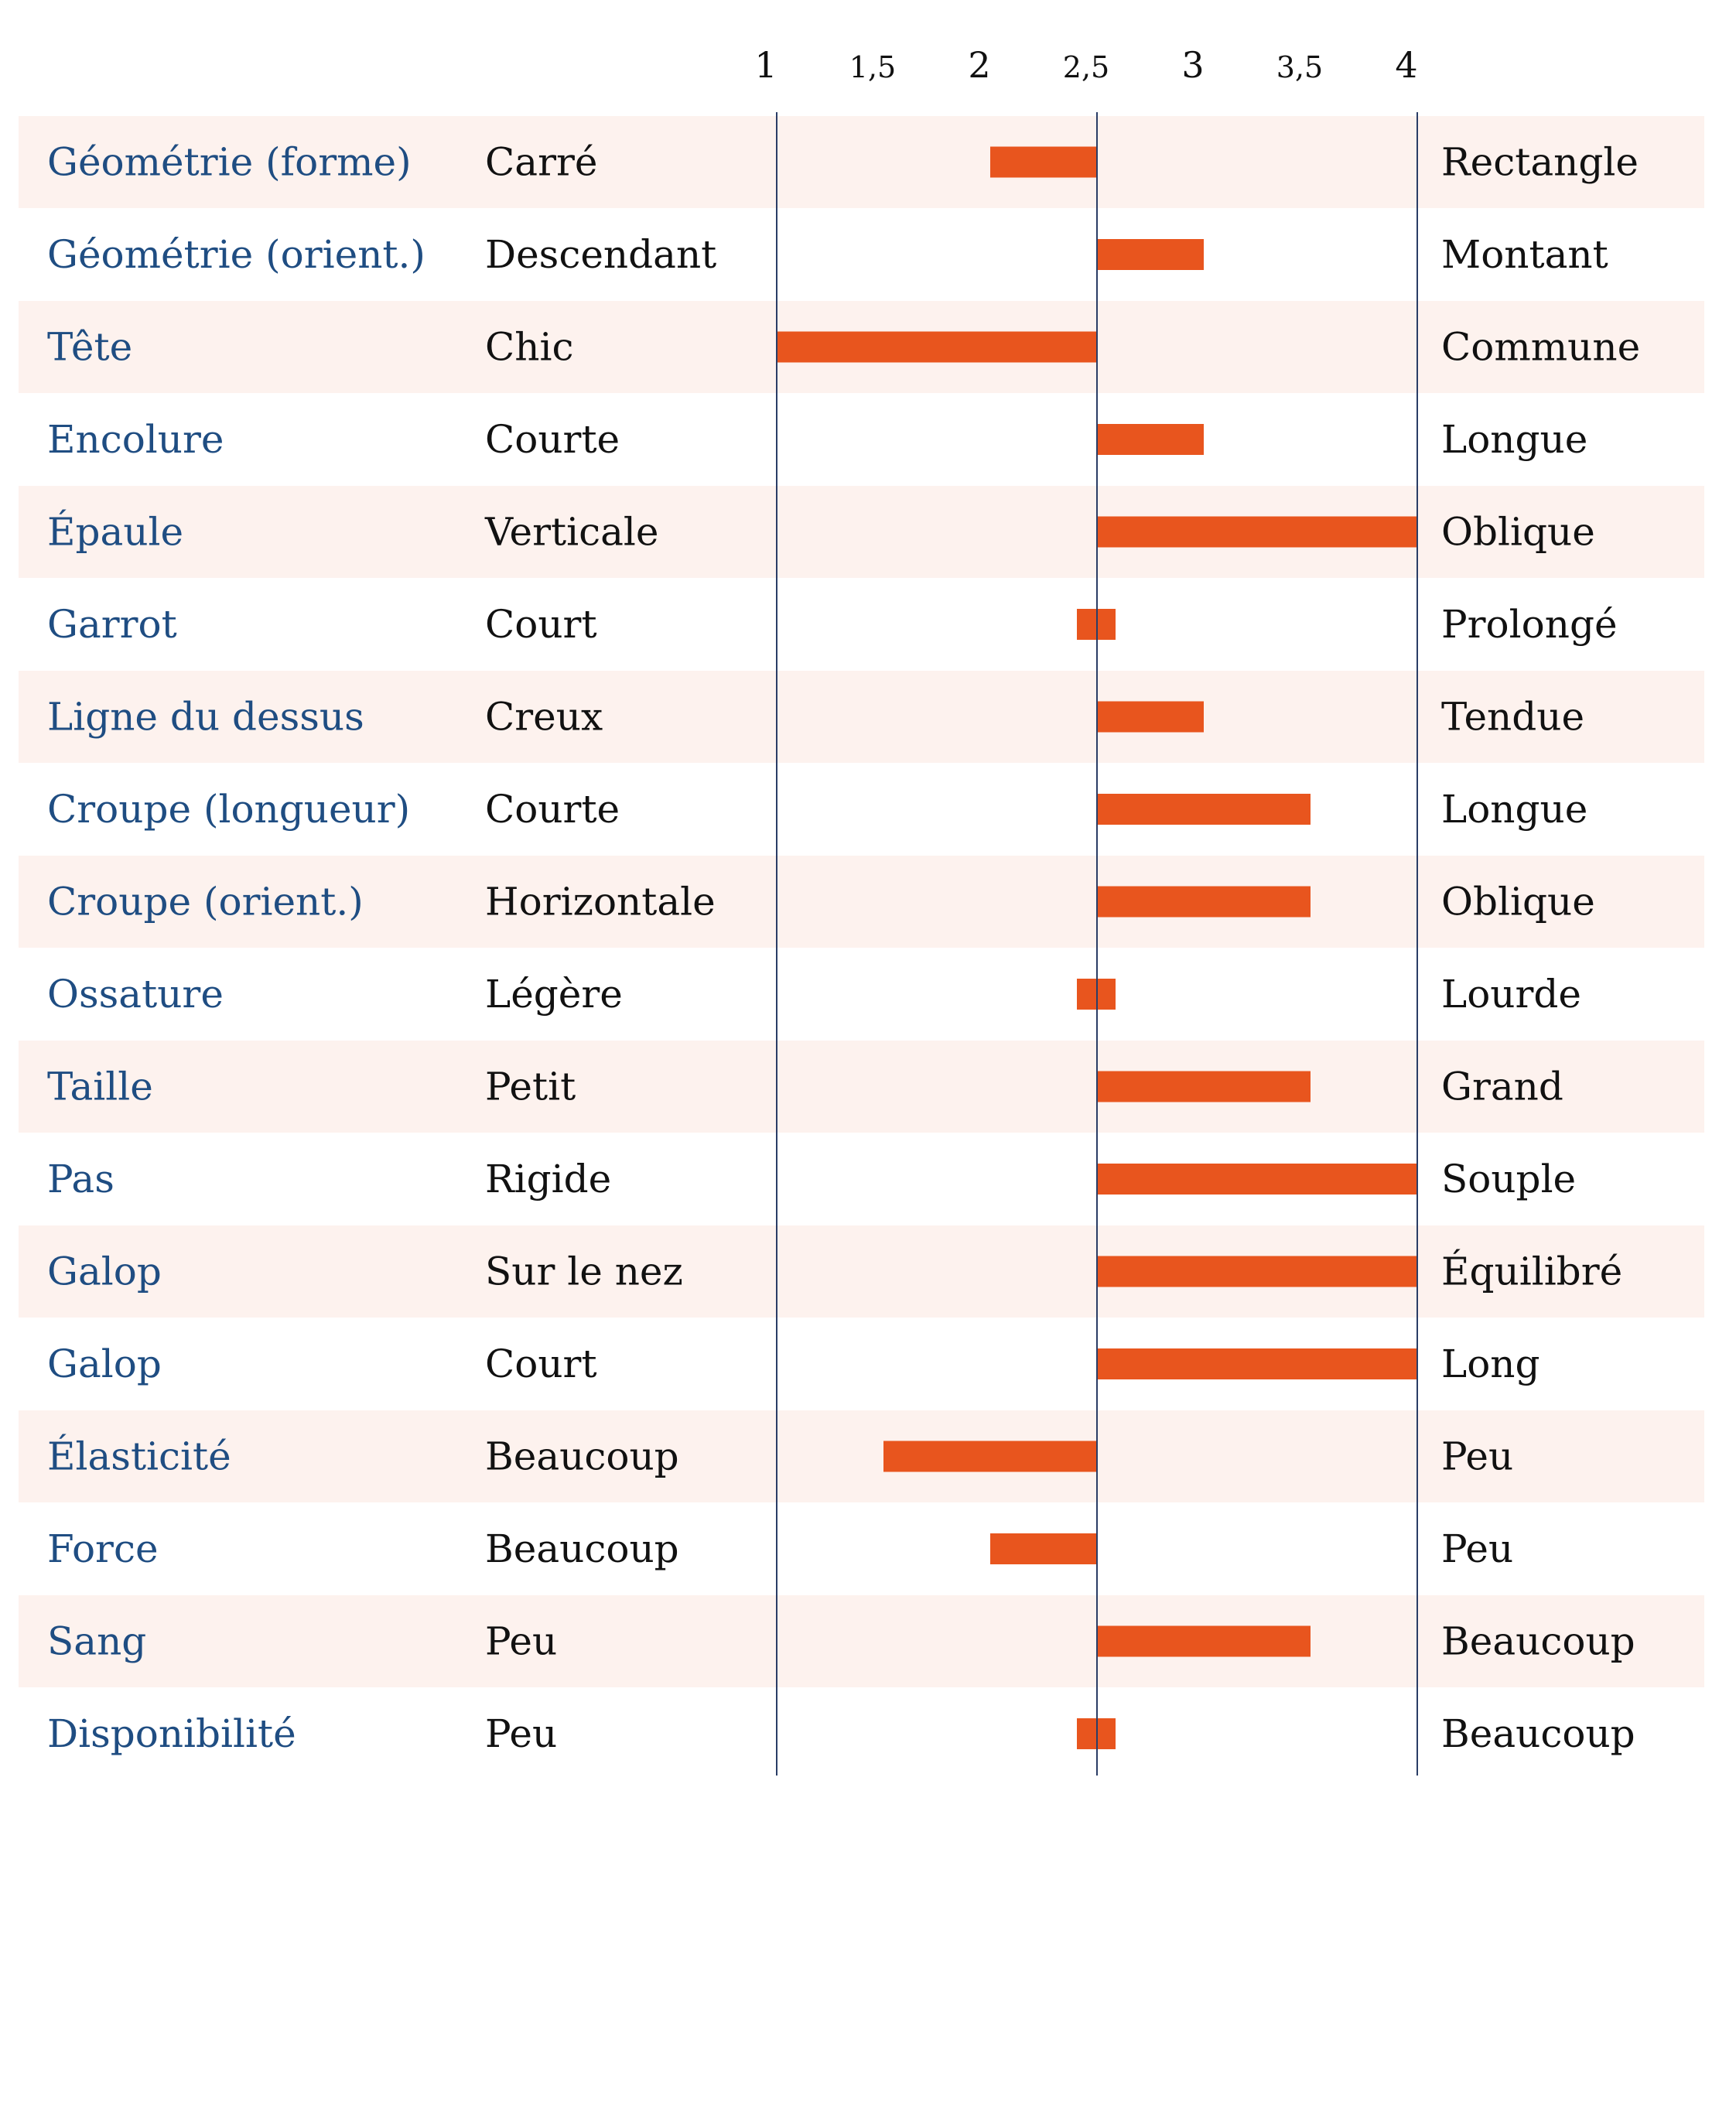 This screenshot has width=1736, height=2102. Describe the element at coordinates (135, 994) in the screenshot. I see `trait-label: Ossature` at that location.